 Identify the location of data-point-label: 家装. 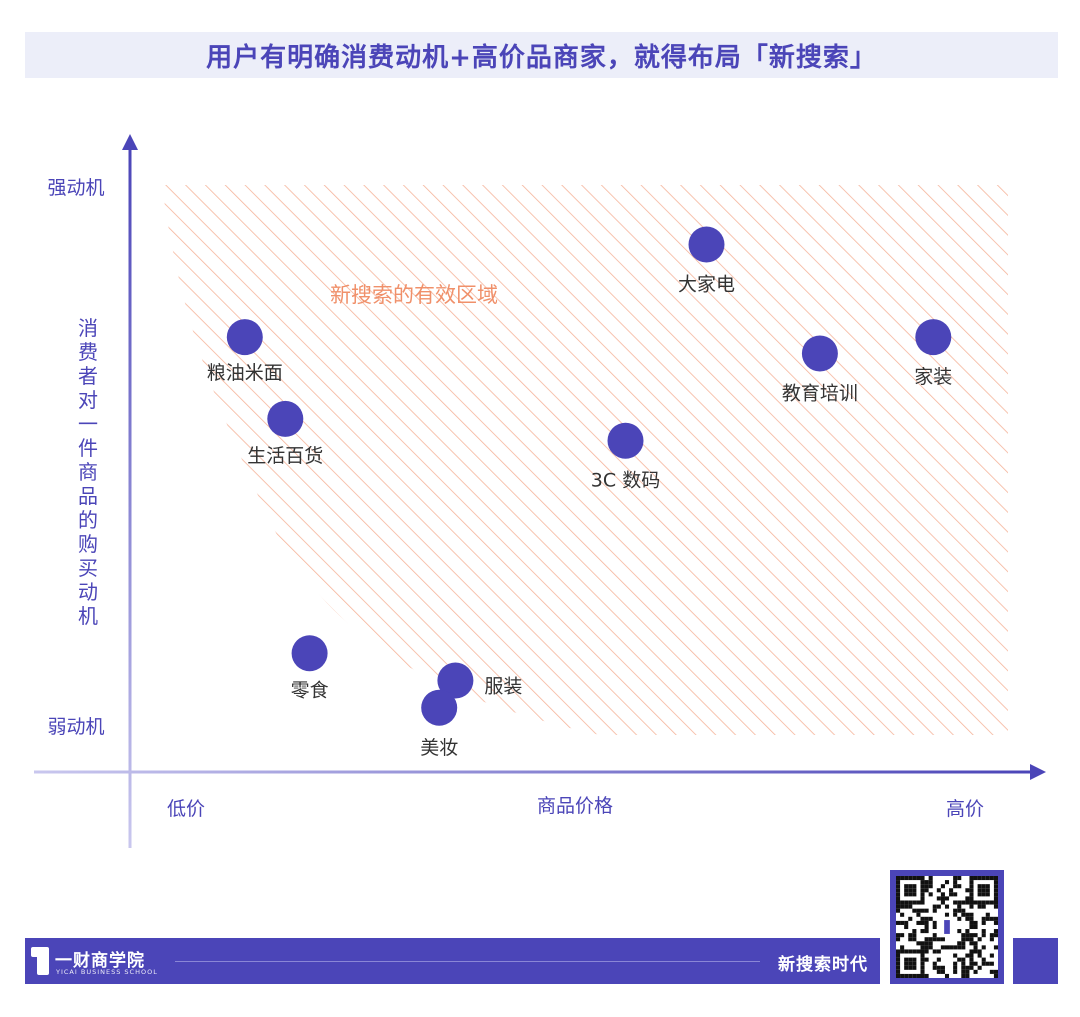
(933, 377).